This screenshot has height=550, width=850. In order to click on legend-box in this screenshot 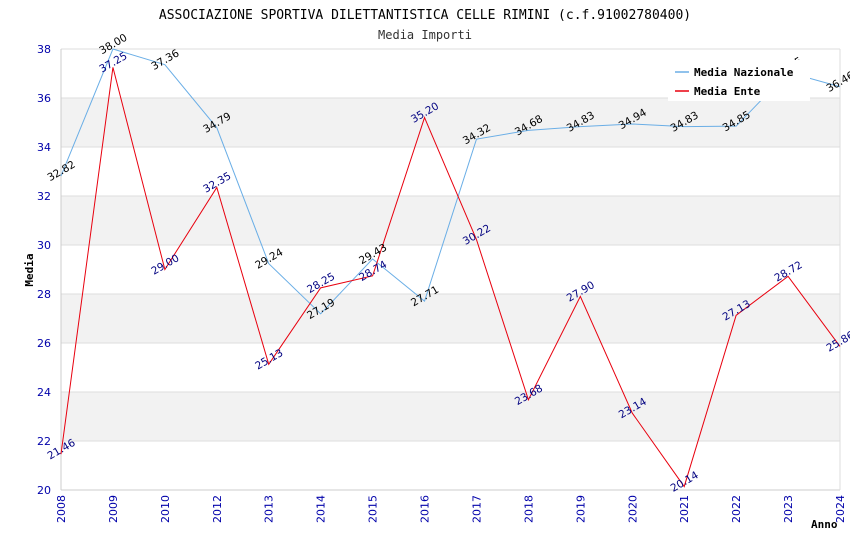, I will do `click(739, 80)`.